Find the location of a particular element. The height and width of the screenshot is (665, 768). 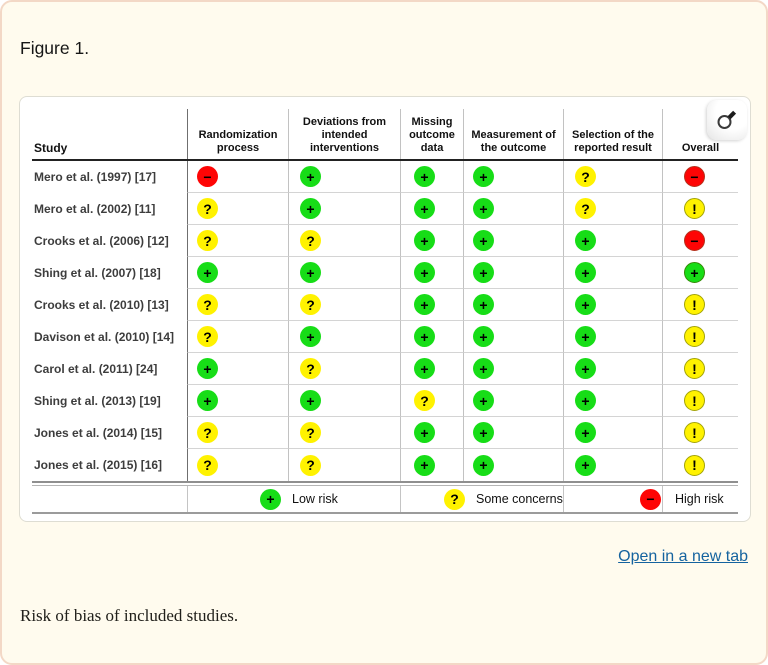

study-row: Shing et al. (2013) [19] + +? + +! is located at coordinates (385, 401).